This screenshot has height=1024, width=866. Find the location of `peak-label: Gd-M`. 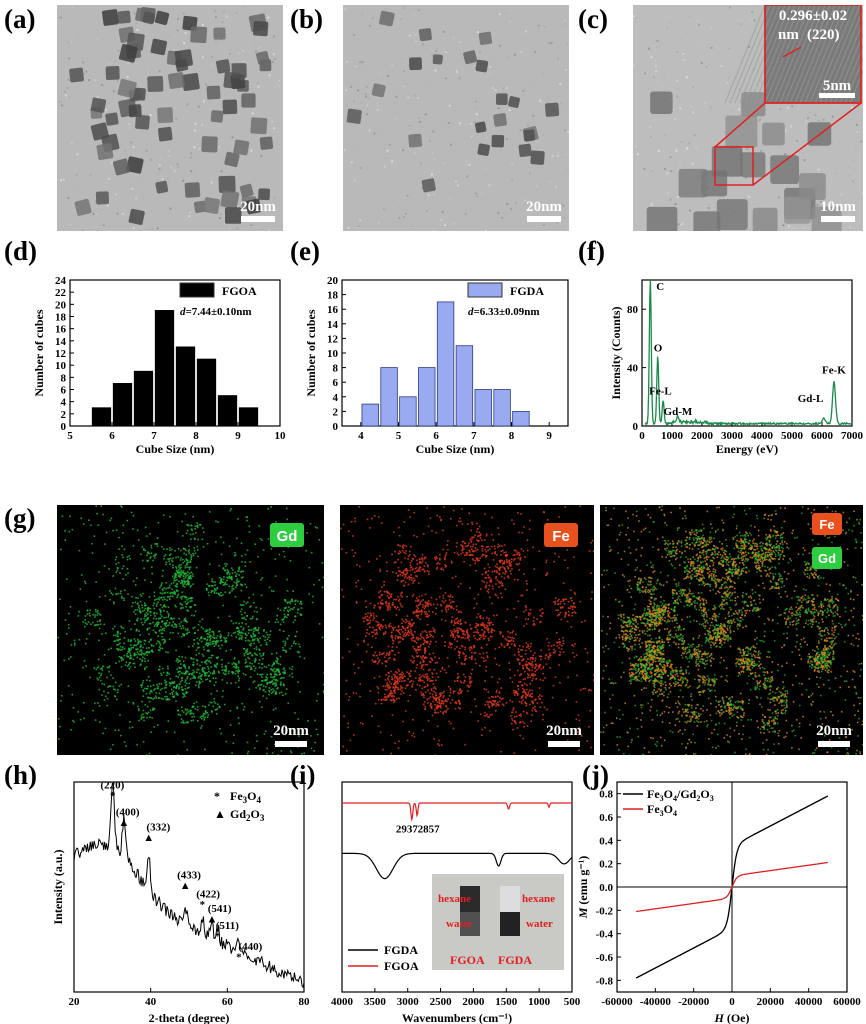

peak-label: Gd-M is located at coordinates (678, 412).